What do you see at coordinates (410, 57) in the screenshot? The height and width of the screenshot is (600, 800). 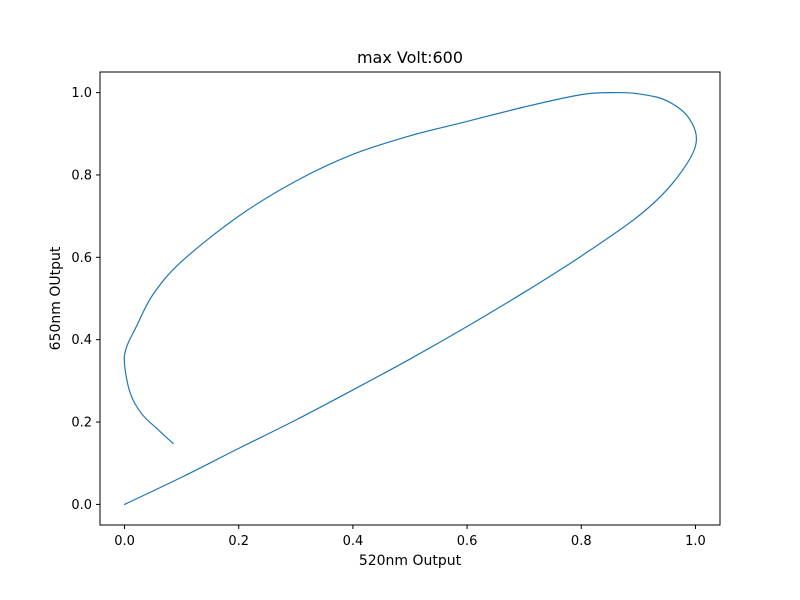 I see `chart-title: max Volt:600` at bounding box center [410, 57].